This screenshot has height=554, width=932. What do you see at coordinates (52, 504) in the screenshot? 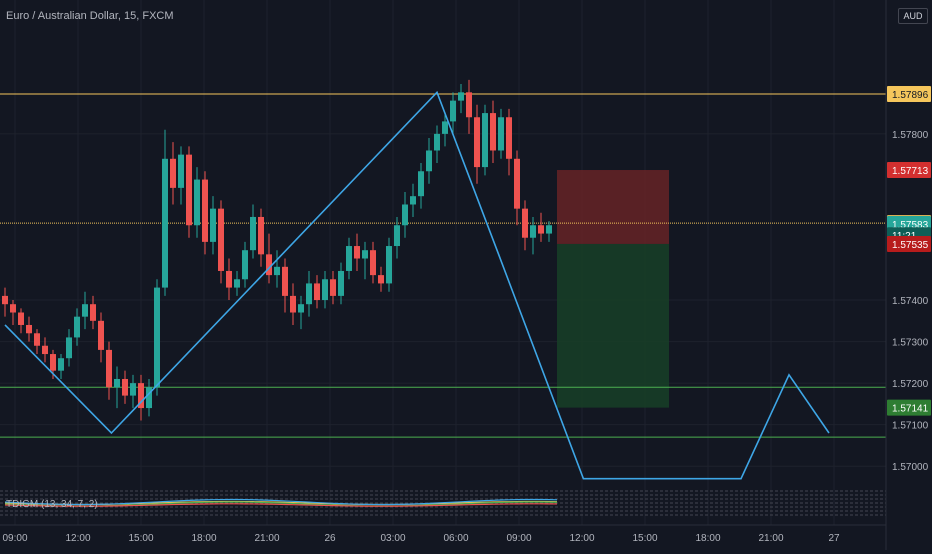
I see `indicator-label: TDIGM (13, 34, 7, 2)` at bounding box center [52, 504].